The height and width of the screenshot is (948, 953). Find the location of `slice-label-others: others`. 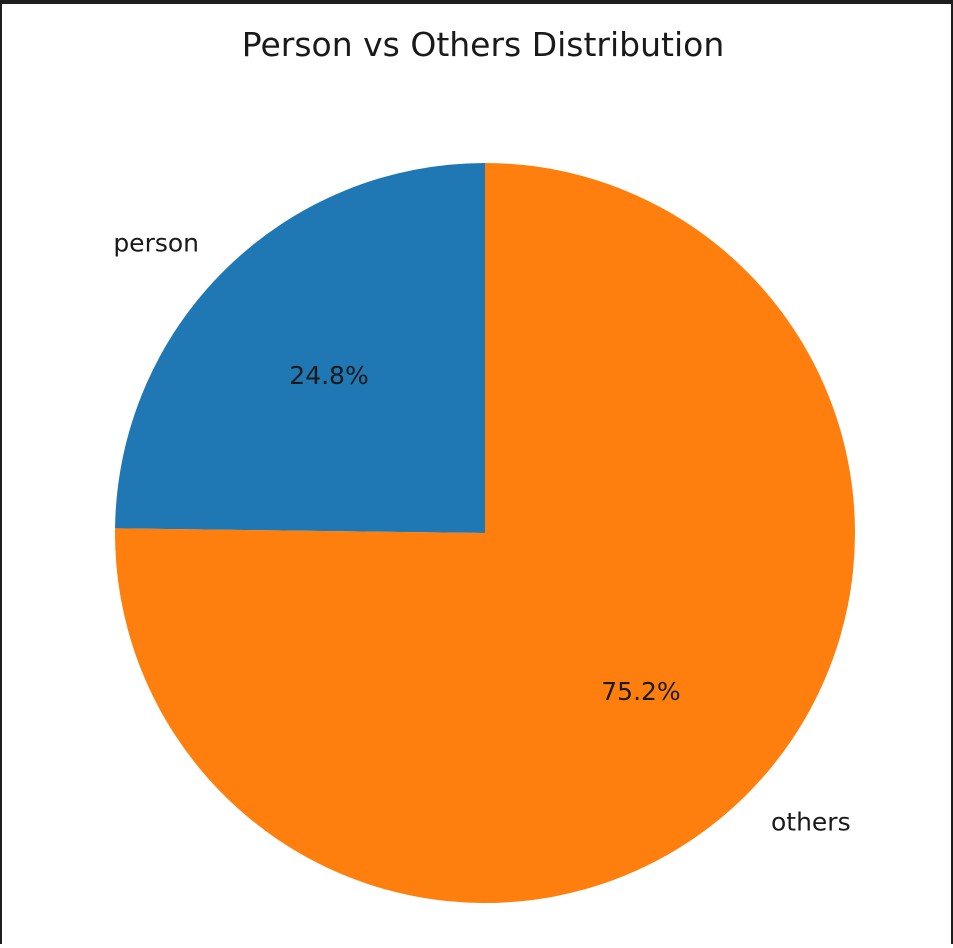

slice-label-others: others is located at coordinates (811, 822).